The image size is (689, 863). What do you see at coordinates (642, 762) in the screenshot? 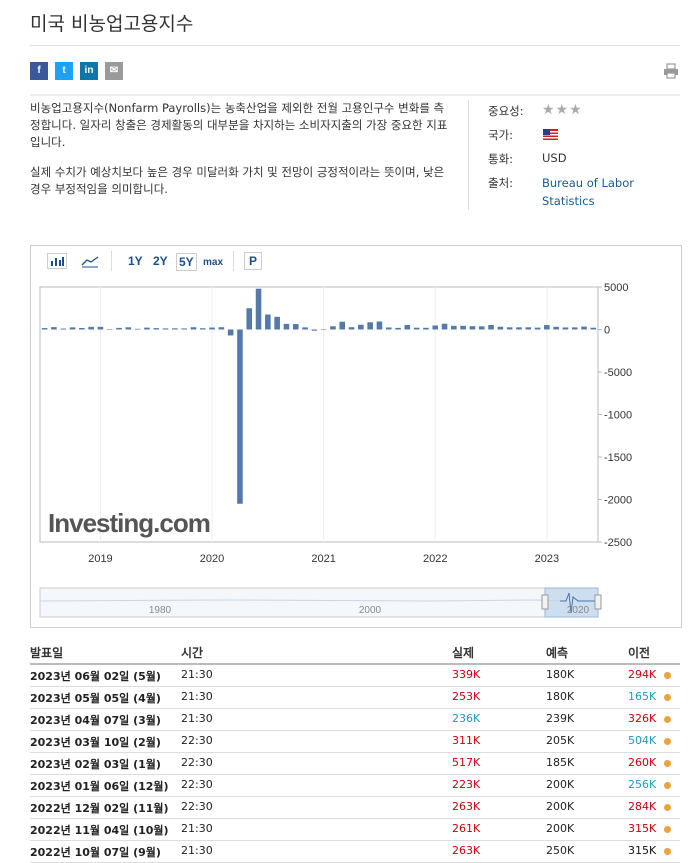
I see `table-cell: 260K` at bounding box center [642, 762].